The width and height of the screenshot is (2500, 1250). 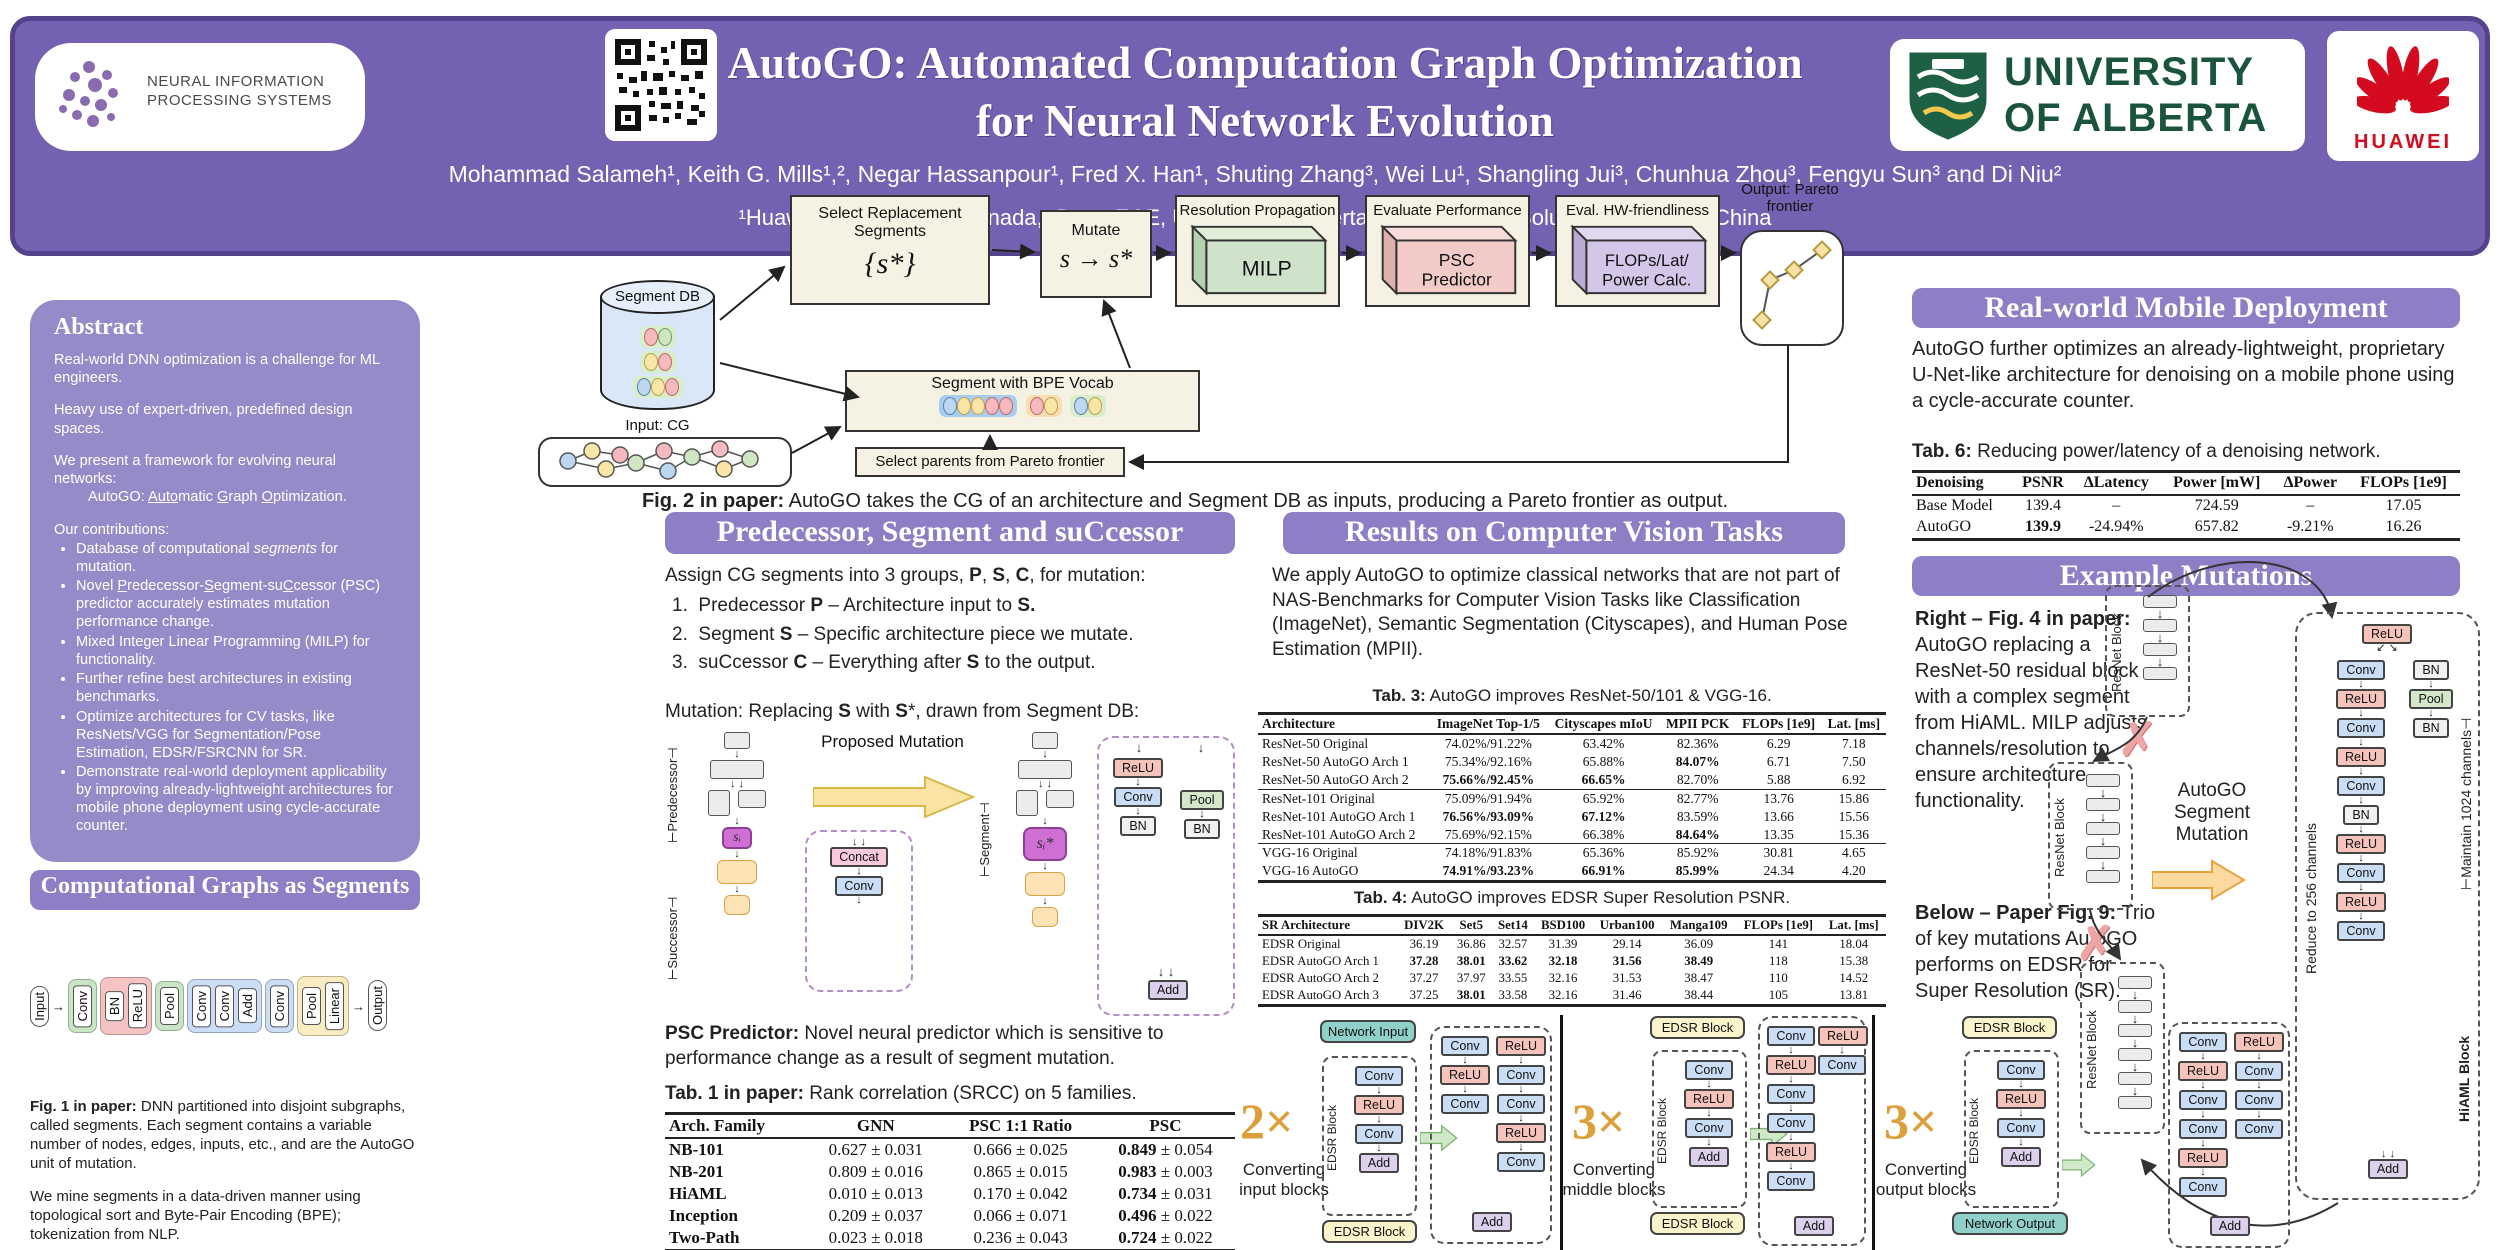 What do you see at coordinates (1488, 834) in the screenshot?
I see `table-cell: 75.69%/92.15%` at bounding box center [1488, 834].